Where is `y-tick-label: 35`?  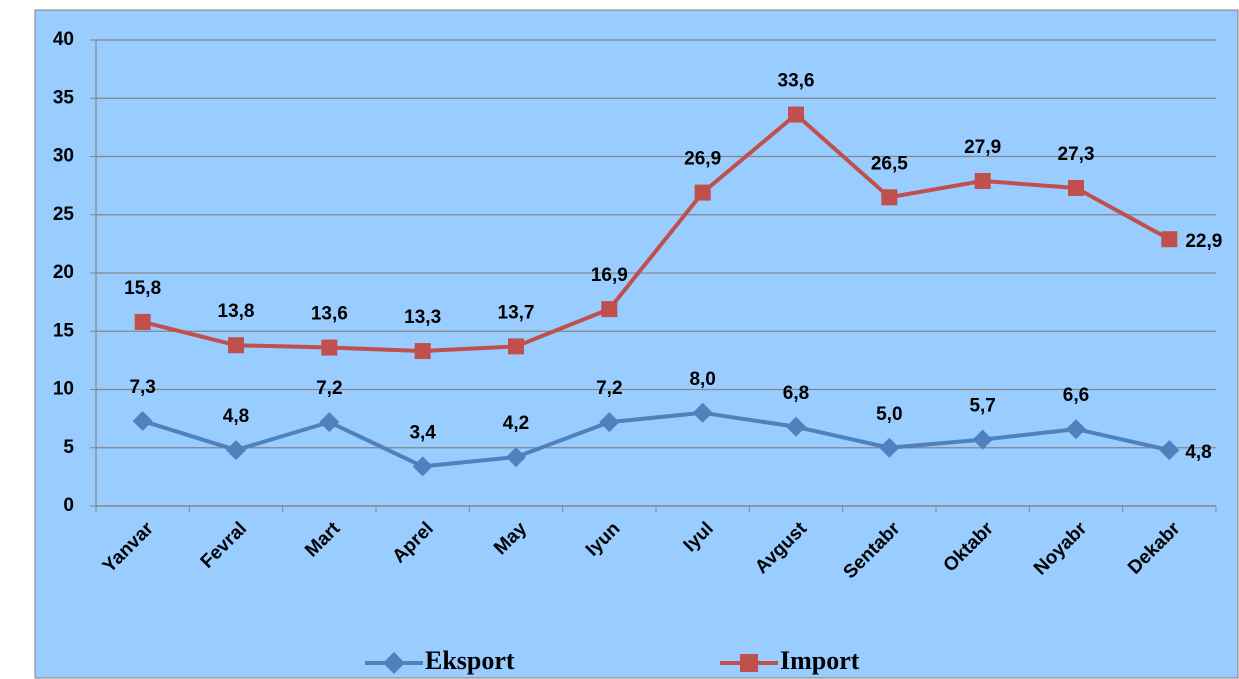 y-tick-label: 35 is located at coordinates (64, 97).